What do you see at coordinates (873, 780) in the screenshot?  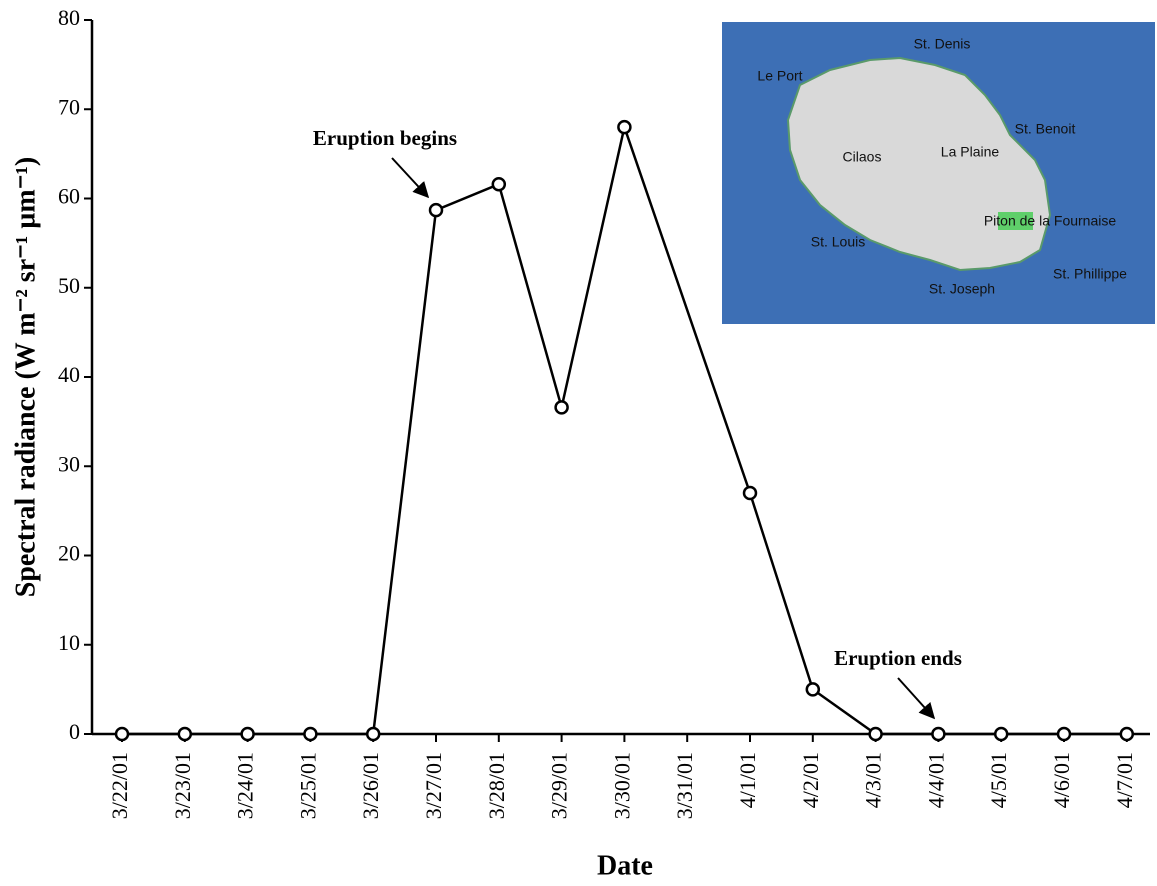 I see `x-tick-label: 4/3/01` at bounding box center [873, 780].